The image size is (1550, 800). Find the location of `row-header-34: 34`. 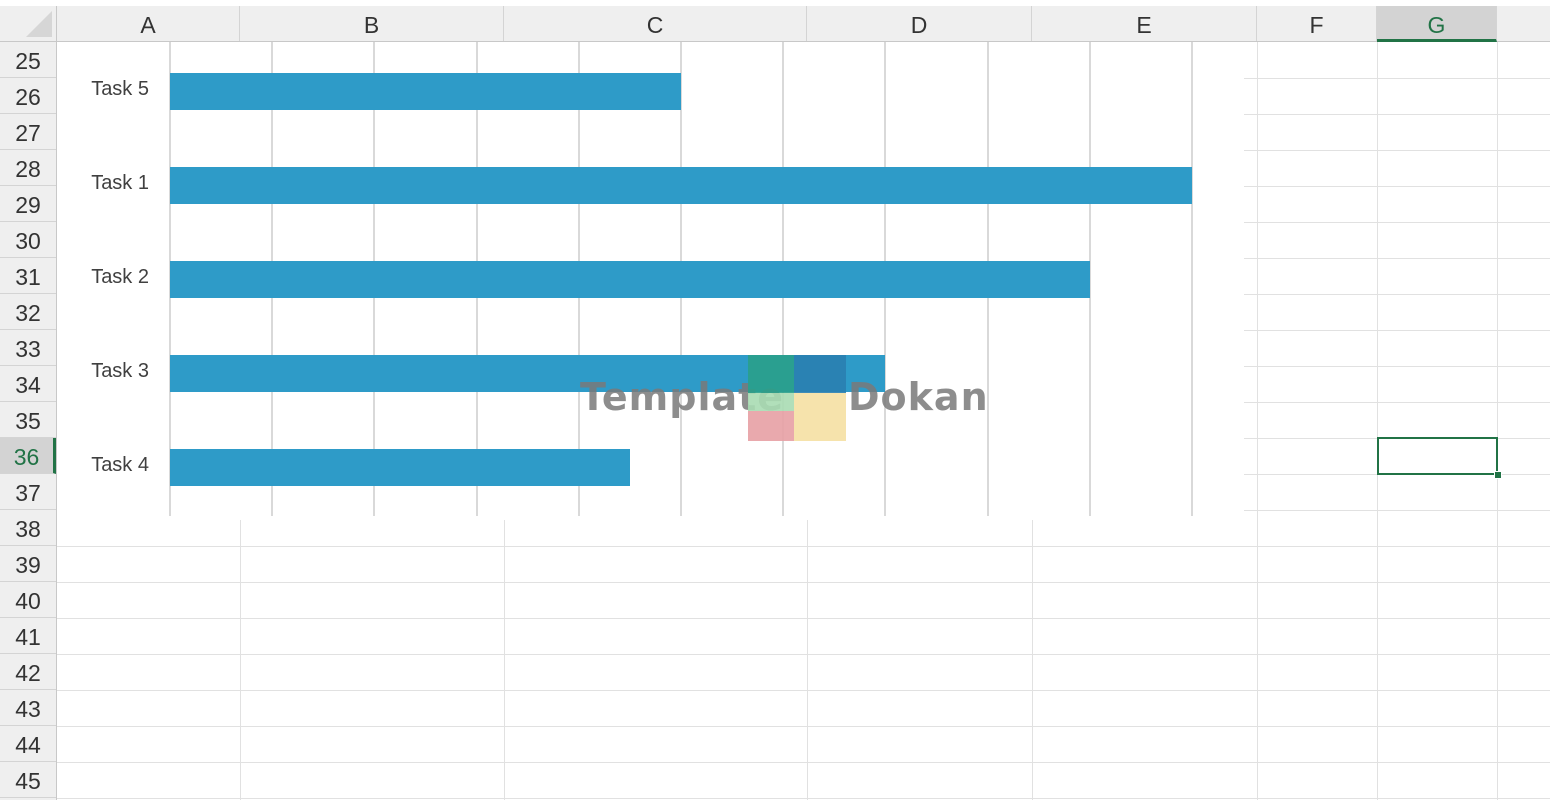

row-header-34: 34 is located at coordinates (28, 384).